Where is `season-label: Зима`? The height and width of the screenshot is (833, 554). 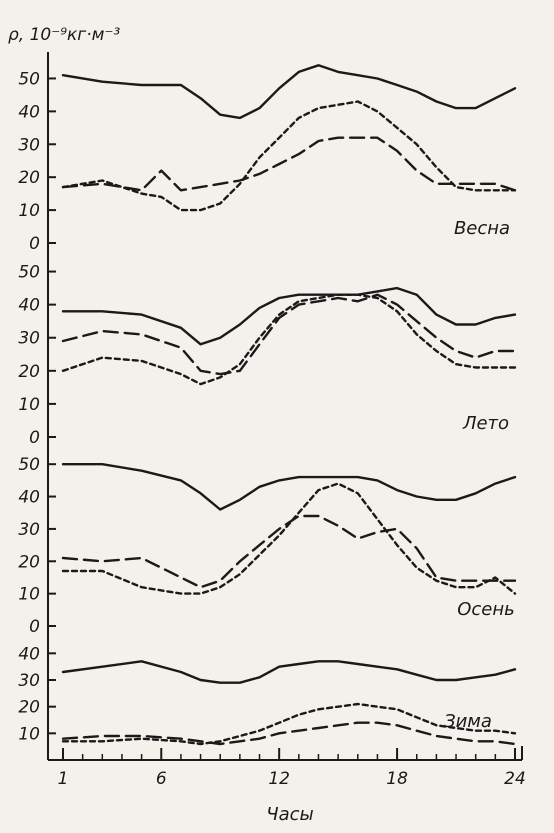
season-label: Зима is located at coordinates (468, 721).